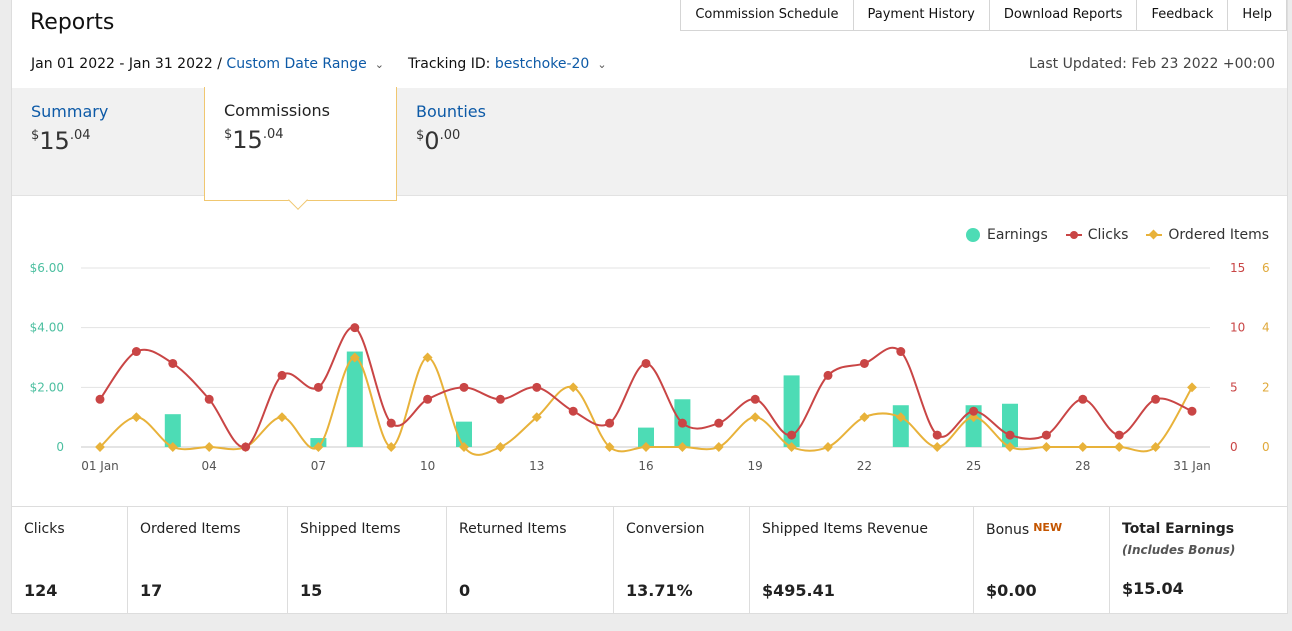 This screenshot has height=631, width=1292. What do you see at coordinates (1153, 588) in the screenshot?
I see `stat-value: $15.04` at bounding box center [1153, 588].